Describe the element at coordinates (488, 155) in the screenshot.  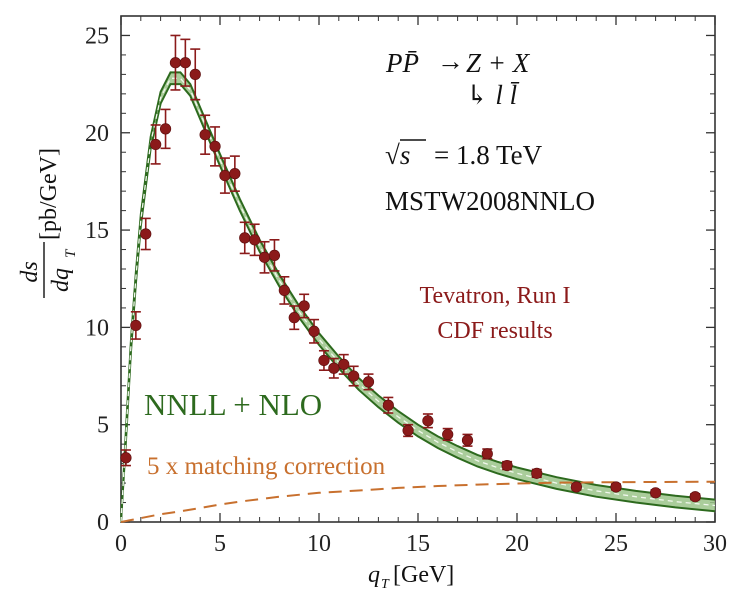
I see `energy-value: = 1.8 TeV` at that location.